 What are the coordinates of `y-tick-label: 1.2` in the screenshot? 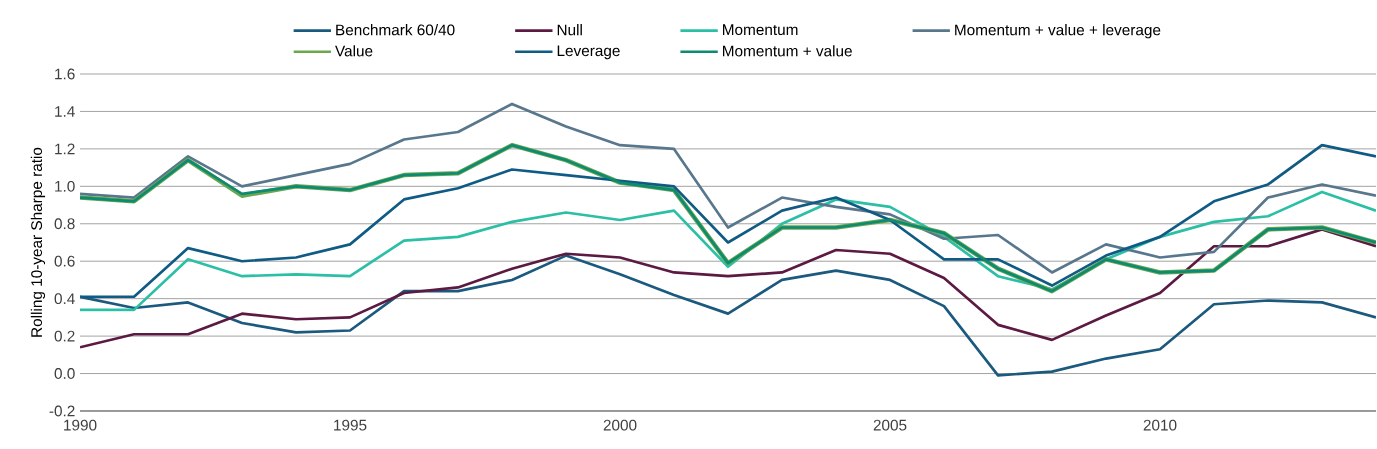 It's located at (65, 149).